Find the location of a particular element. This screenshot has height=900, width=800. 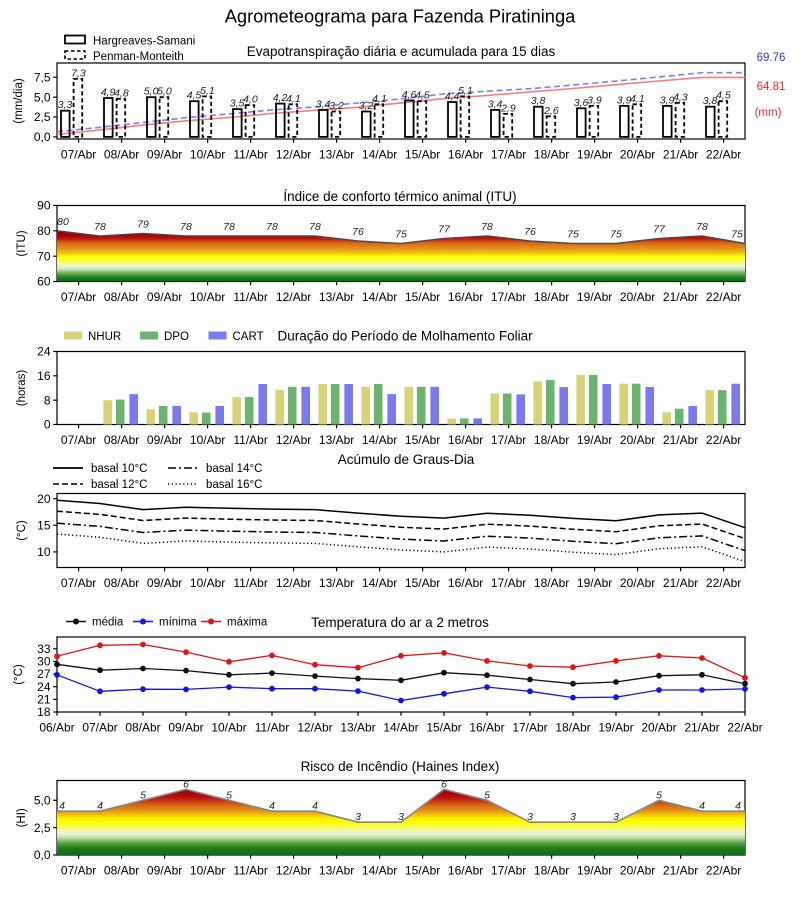

svg-text: 5,1 is located at coordinates (207, 91).